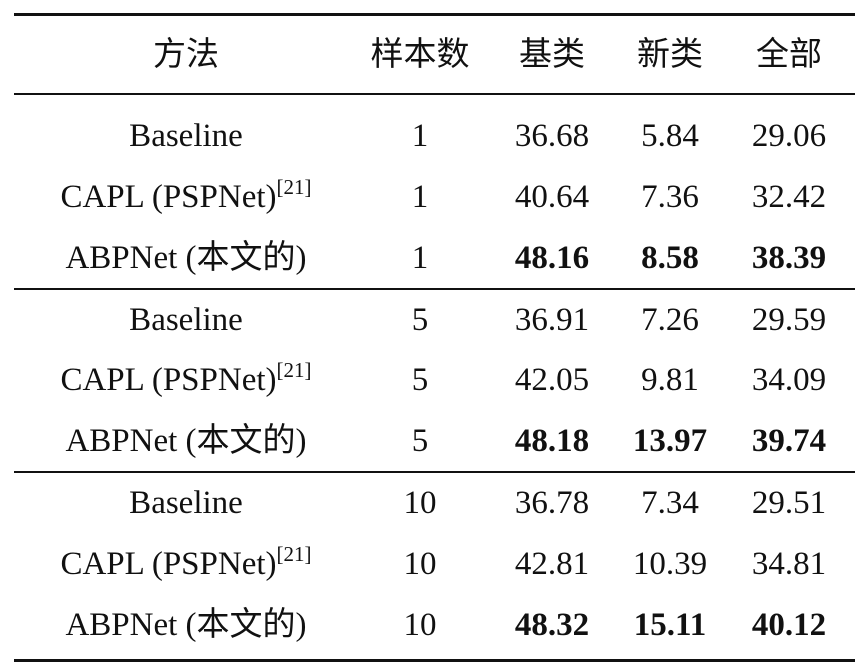 This screenshot has width=864, height=672. I want to click on cell-base: 36.68, so click(552, 136).